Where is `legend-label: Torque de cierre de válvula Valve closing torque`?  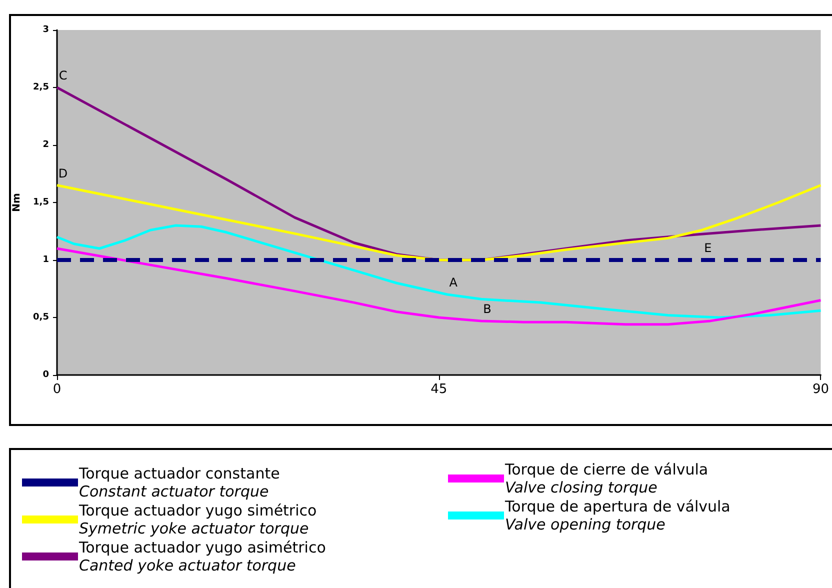 legend-label: Torque de cierre de válvula Valve closing torque is located at coordinates (606, 478).